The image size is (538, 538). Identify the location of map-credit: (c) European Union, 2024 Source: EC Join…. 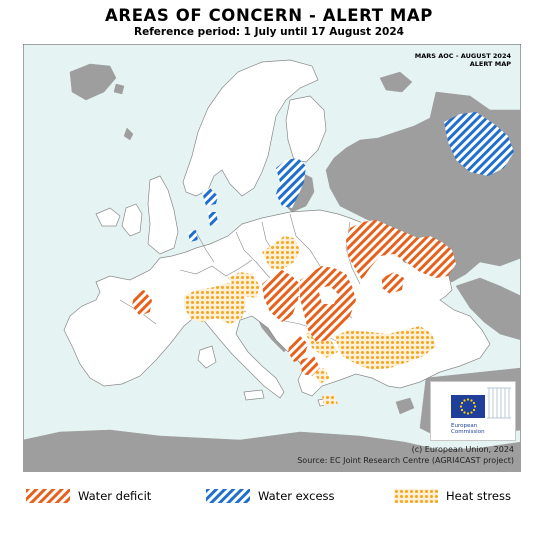
(405, 455).